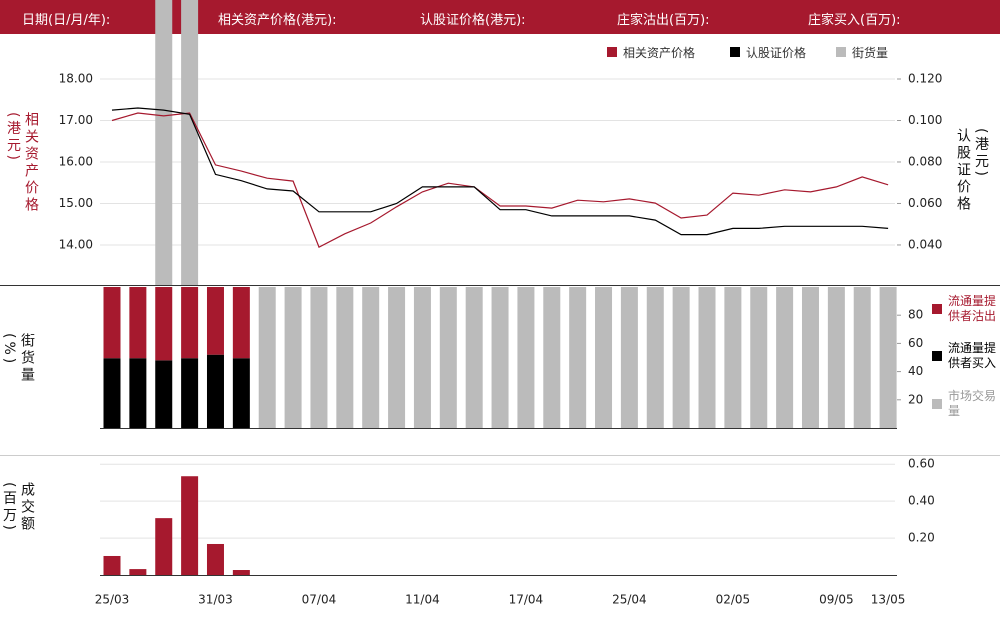  I want to click on header-field: 日期(日/月/年):, so click(66, 20).